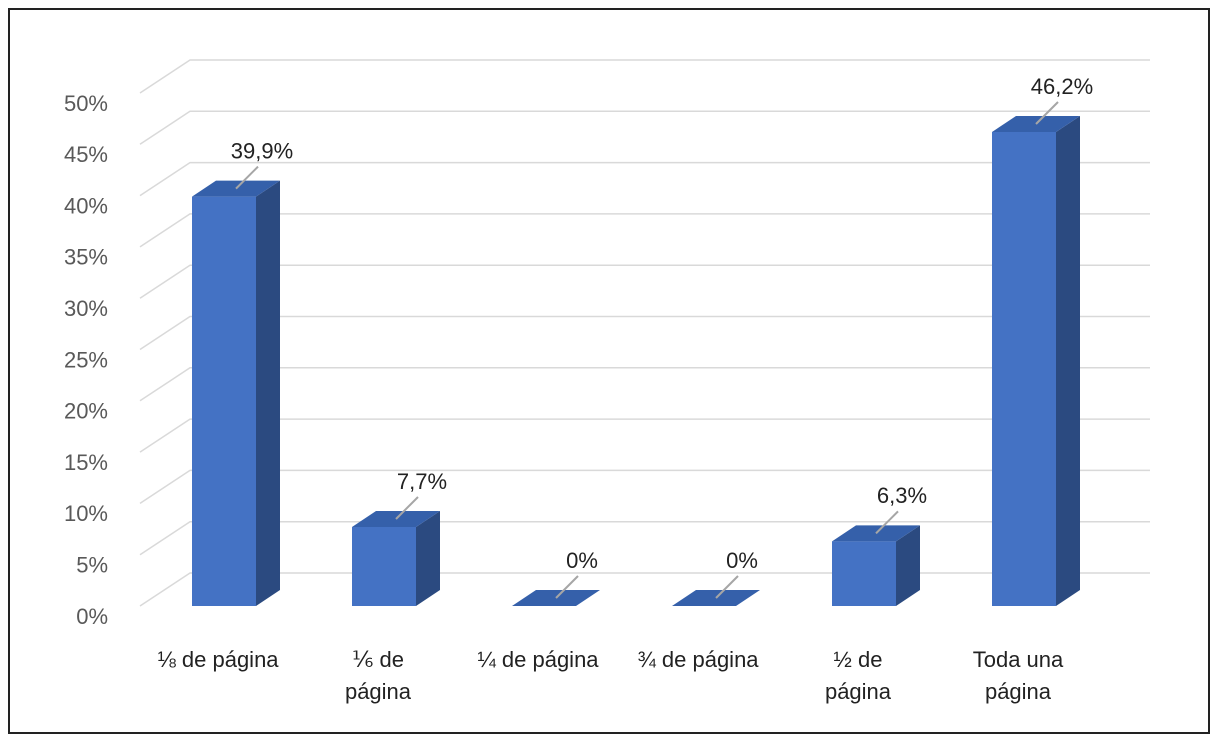  I want to click on x-tick-label: ¼ de página, so click(538, 659).